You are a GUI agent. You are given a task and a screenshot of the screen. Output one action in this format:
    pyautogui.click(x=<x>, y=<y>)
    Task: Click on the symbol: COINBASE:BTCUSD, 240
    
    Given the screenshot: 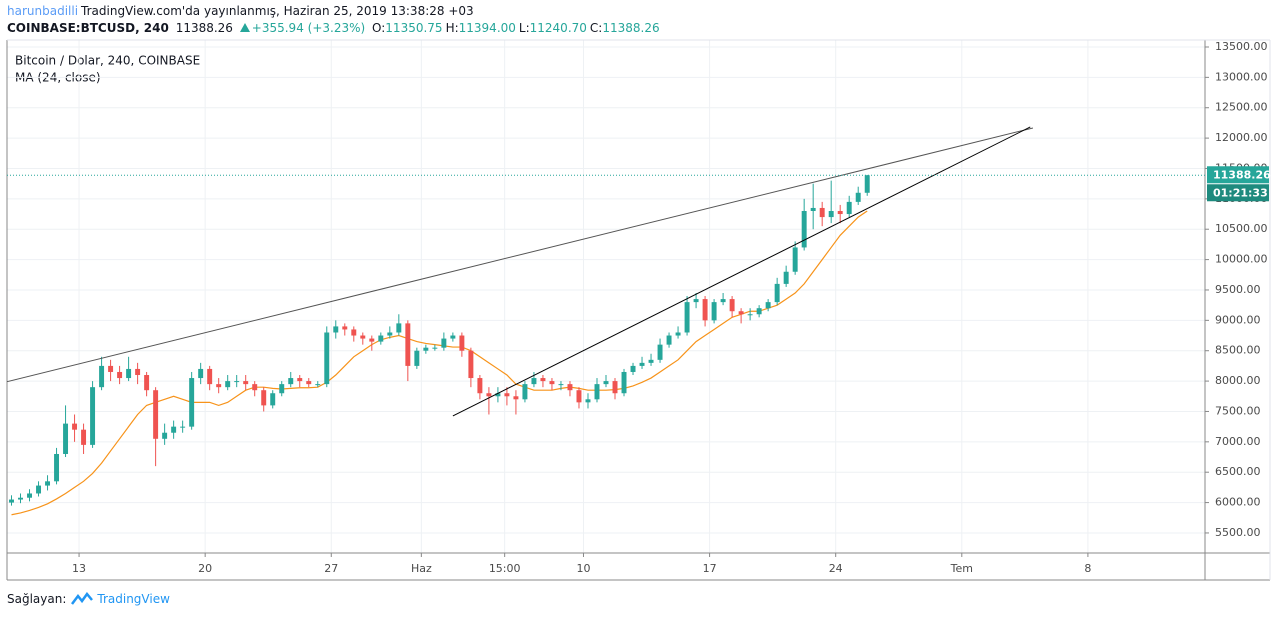 What is the action you would take?
    pyautogui.click(x=88, y=28)
    